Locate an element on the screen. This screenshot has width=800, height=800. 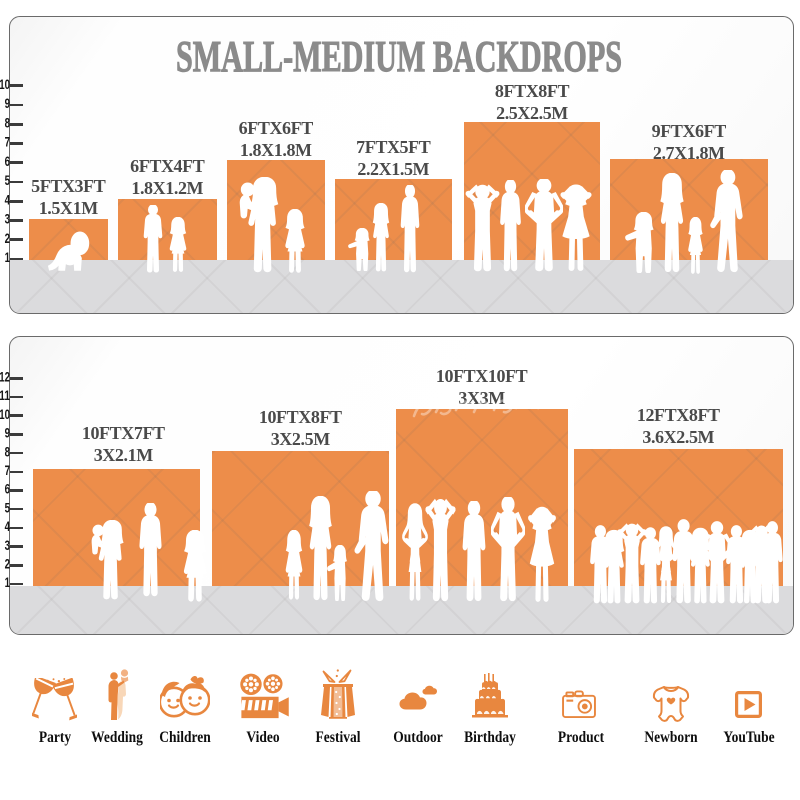
svg-text: 12 is located at coordinates (5, 377).